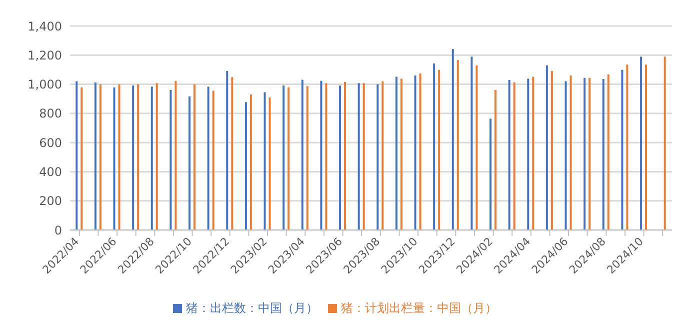 The width and height of the screenshot is (700, 325). Describe the element at coordinates (419, 308) in the screenshot. I see `legend-label: 猪：计划出栏量：中国（月）` at that location.